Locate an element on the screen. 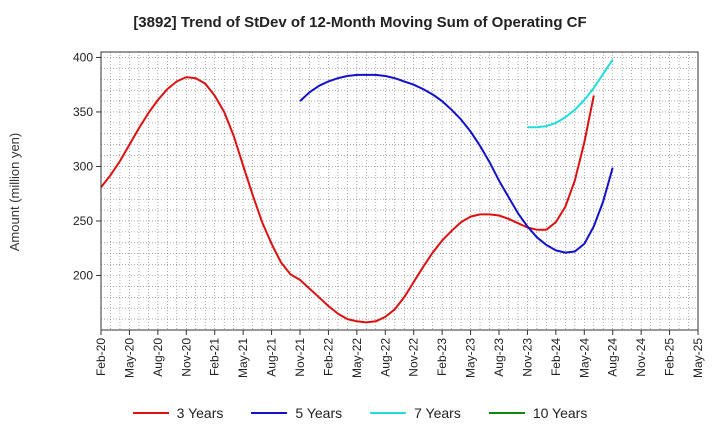  x-tick-label: May-24 is located at coordinates (584, 358).